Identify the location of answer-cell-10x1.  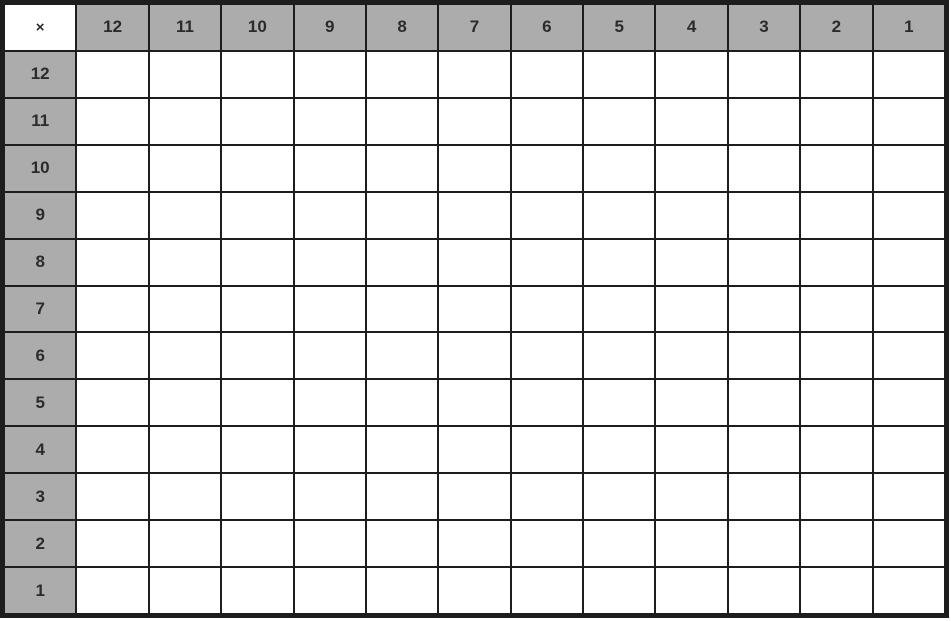
(908, 168).